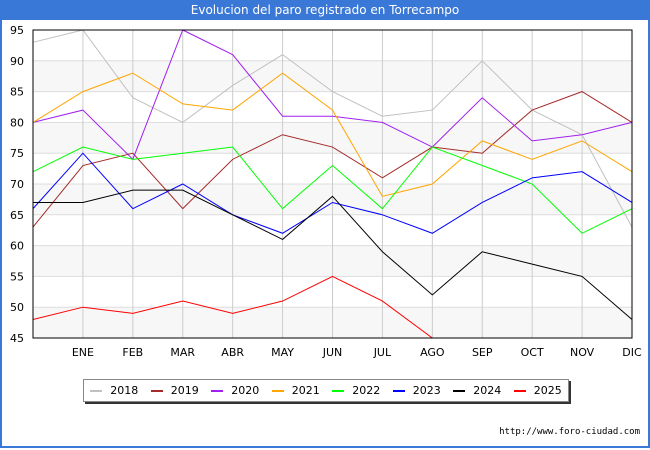 This screenshot has width=650, height=450. What do you see at coordinates (184, 390) in the screenshot?
I see `legend-label: 2019` at bounding box center [184, 390].